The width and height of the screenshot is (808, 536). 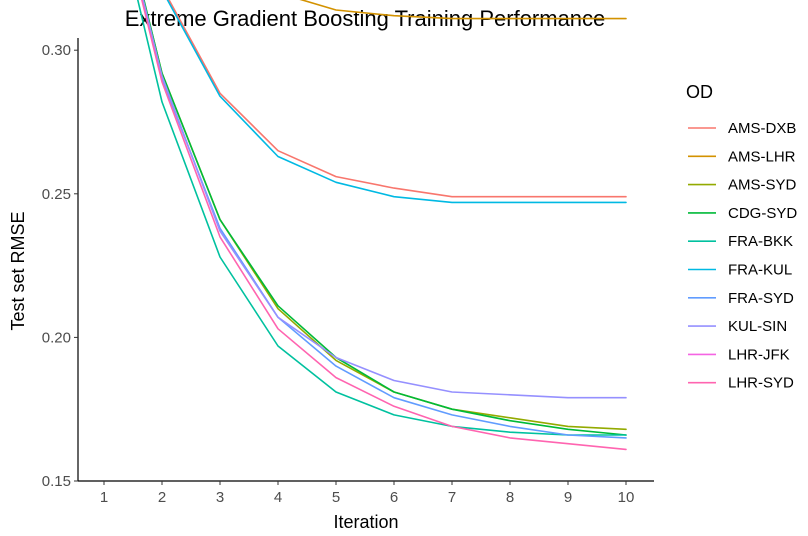 What do you see at coordinates (56, 481) in the screenshot?
I see `y-tick-label: 0.15` at bounding box center [56, 481].